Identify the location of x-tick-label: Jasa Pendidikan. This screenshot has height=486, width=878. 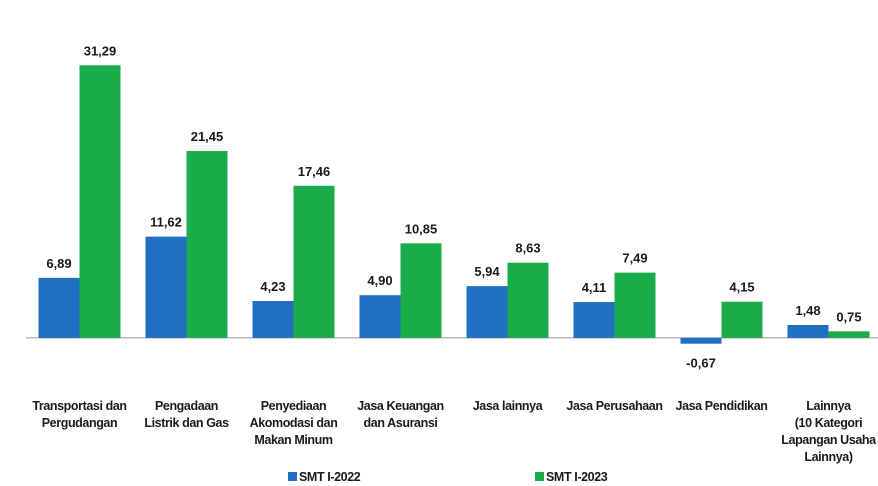
(722, 406).